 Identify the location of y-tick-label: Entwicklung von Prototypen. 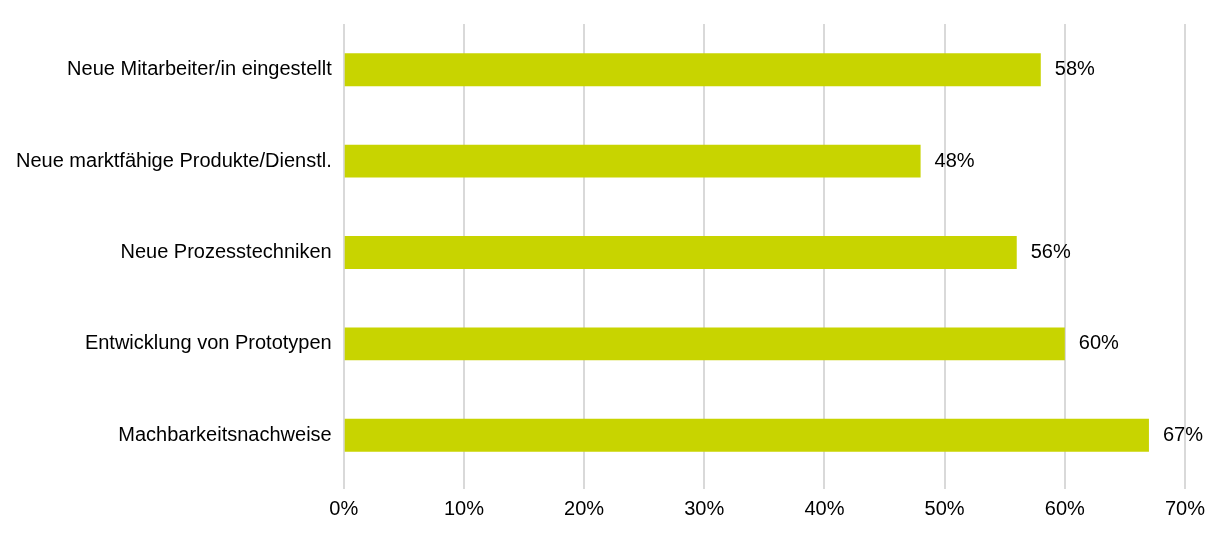
(208, 342).